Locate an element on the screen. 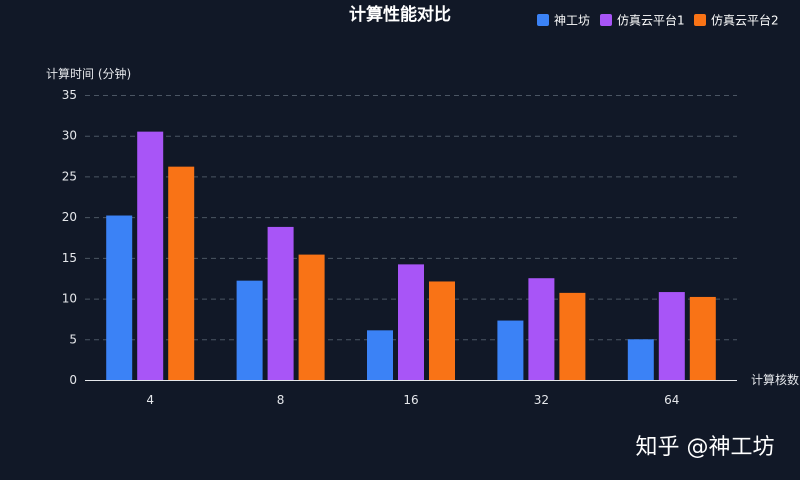  legend-label: 神工坊 is located at coordinates (572, 20).